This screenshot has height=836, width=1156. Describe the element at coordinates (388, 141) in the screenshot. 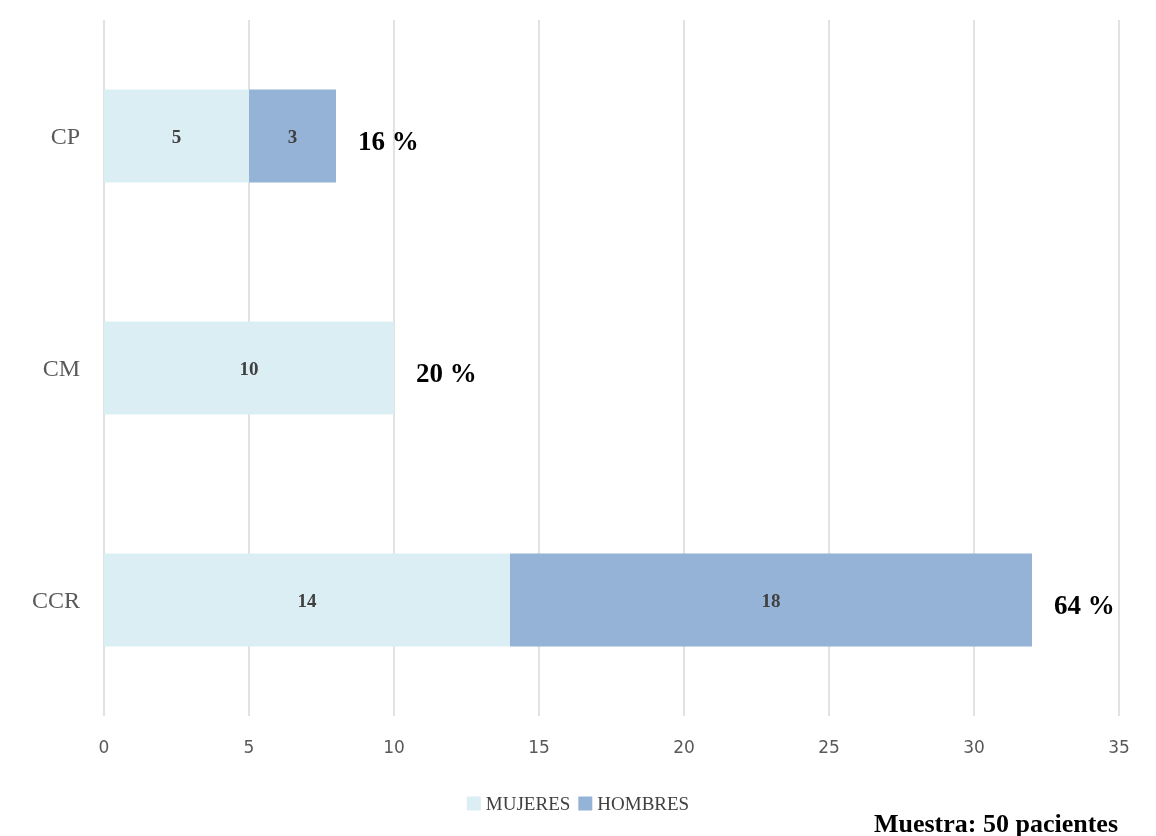

I see `annotation: 16 %` at that location.